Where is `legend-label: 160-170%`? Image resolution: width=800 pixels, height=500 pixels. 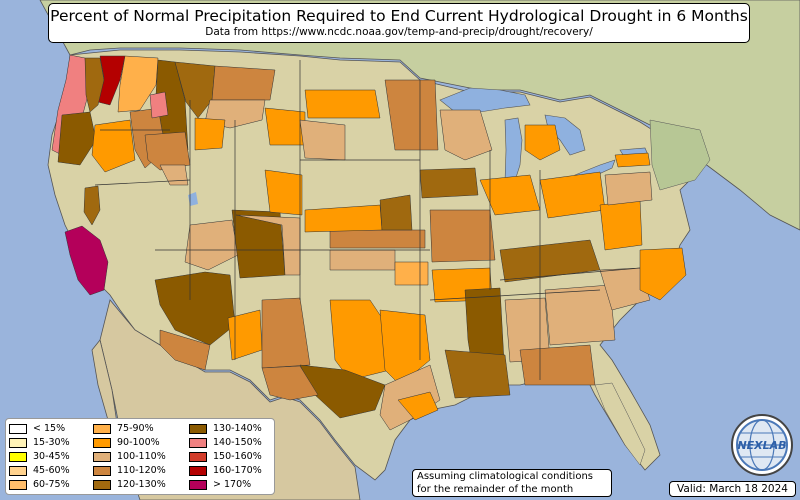
legend-label: 160-170% is located at coordinates (237, 470).